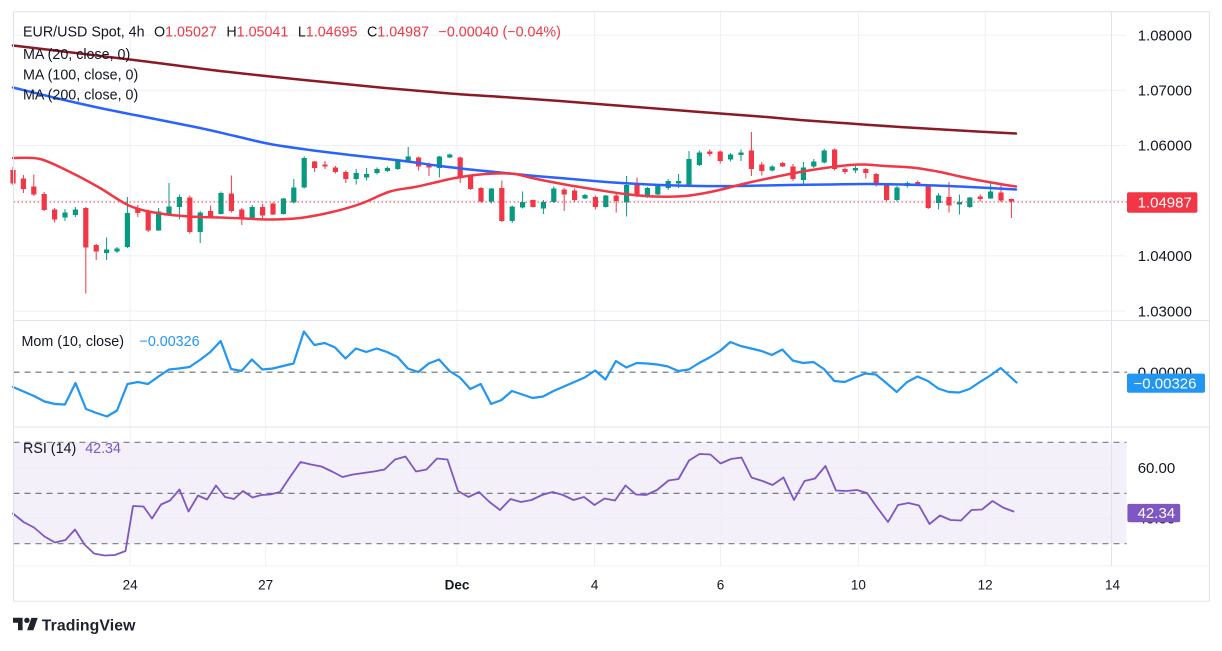 The width and height of the screenshot is (1222, 651). What do you see at coordinates (1165, 146) in the screenshot?
I see `svg-text: 1.06000` at bounding box center [1165, 146].